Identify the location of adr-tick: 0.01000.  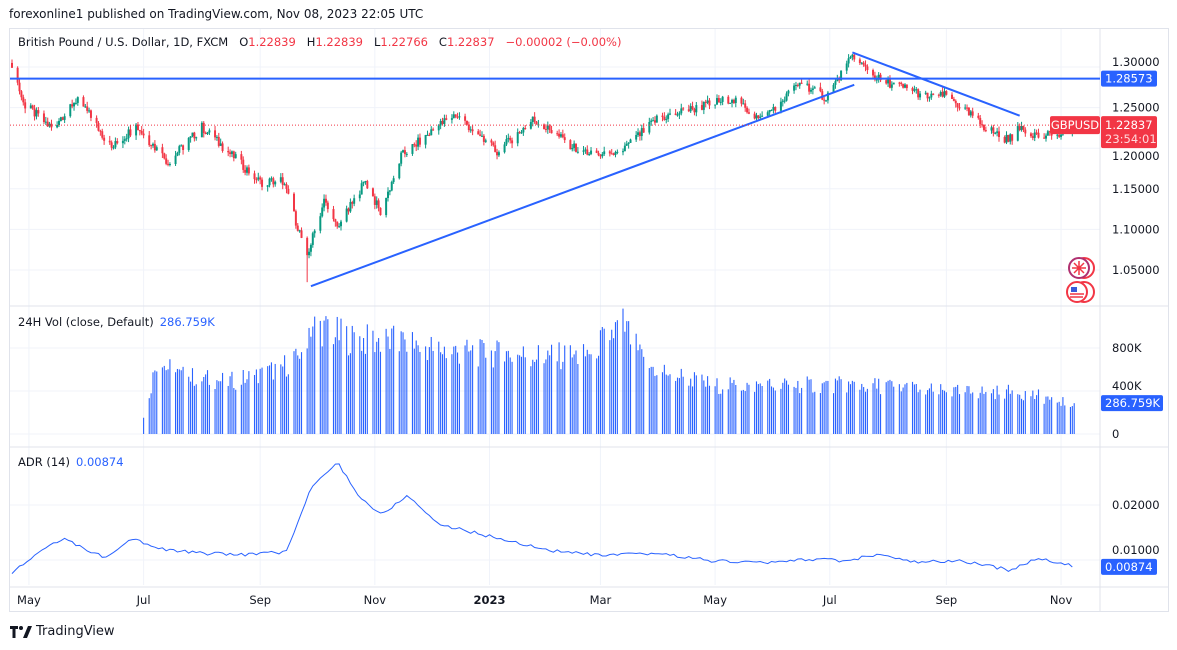
(1136, 550).